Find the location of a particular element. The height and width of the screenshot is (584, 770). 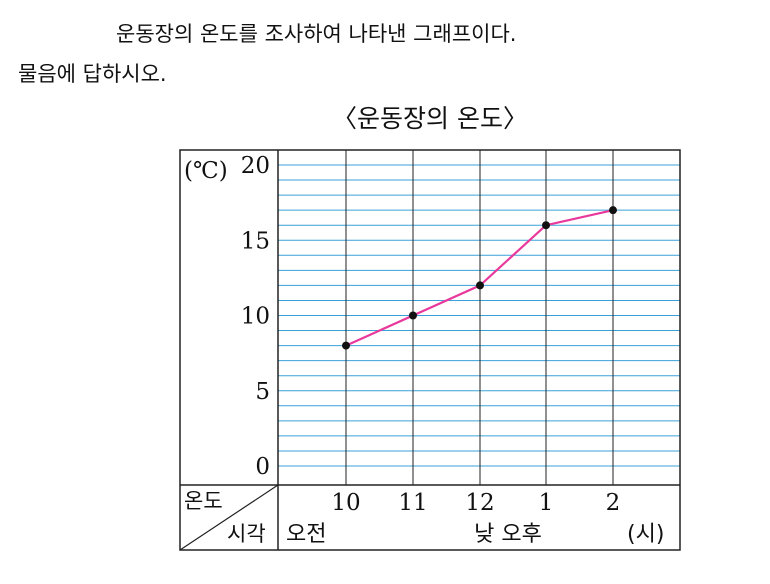

y-tick-label: 10 is located at coordinates (255, 317).